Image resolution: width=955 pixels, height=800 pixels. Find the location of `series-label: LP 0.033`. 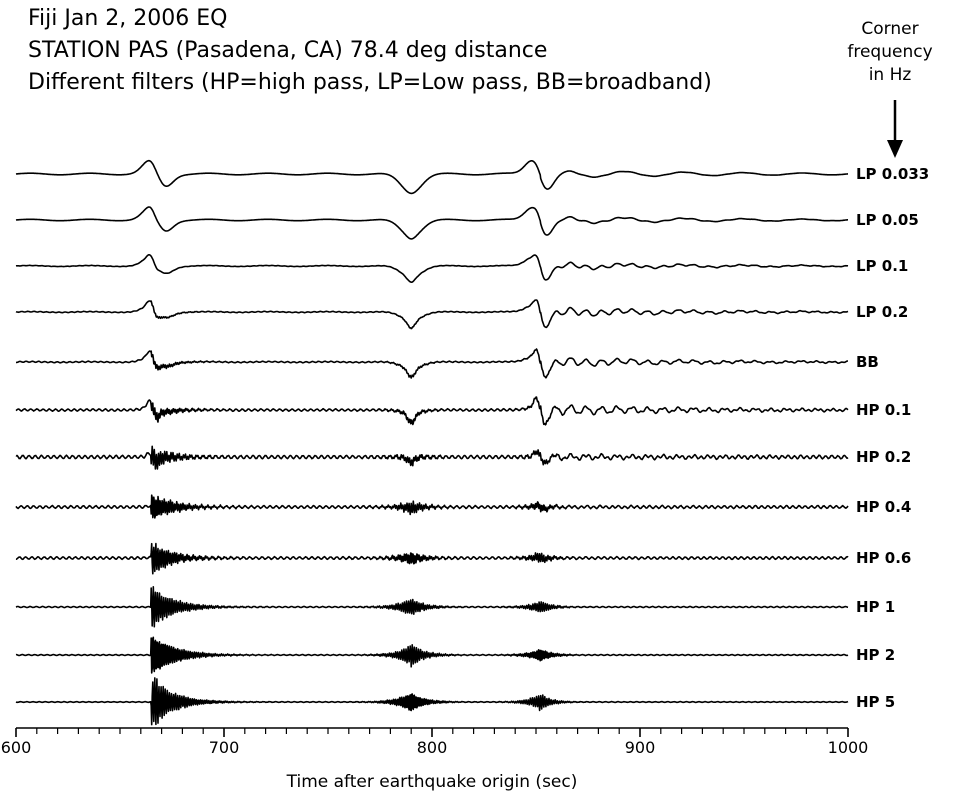

series-label: LP 0.033 is located at coordinates (892, 174).